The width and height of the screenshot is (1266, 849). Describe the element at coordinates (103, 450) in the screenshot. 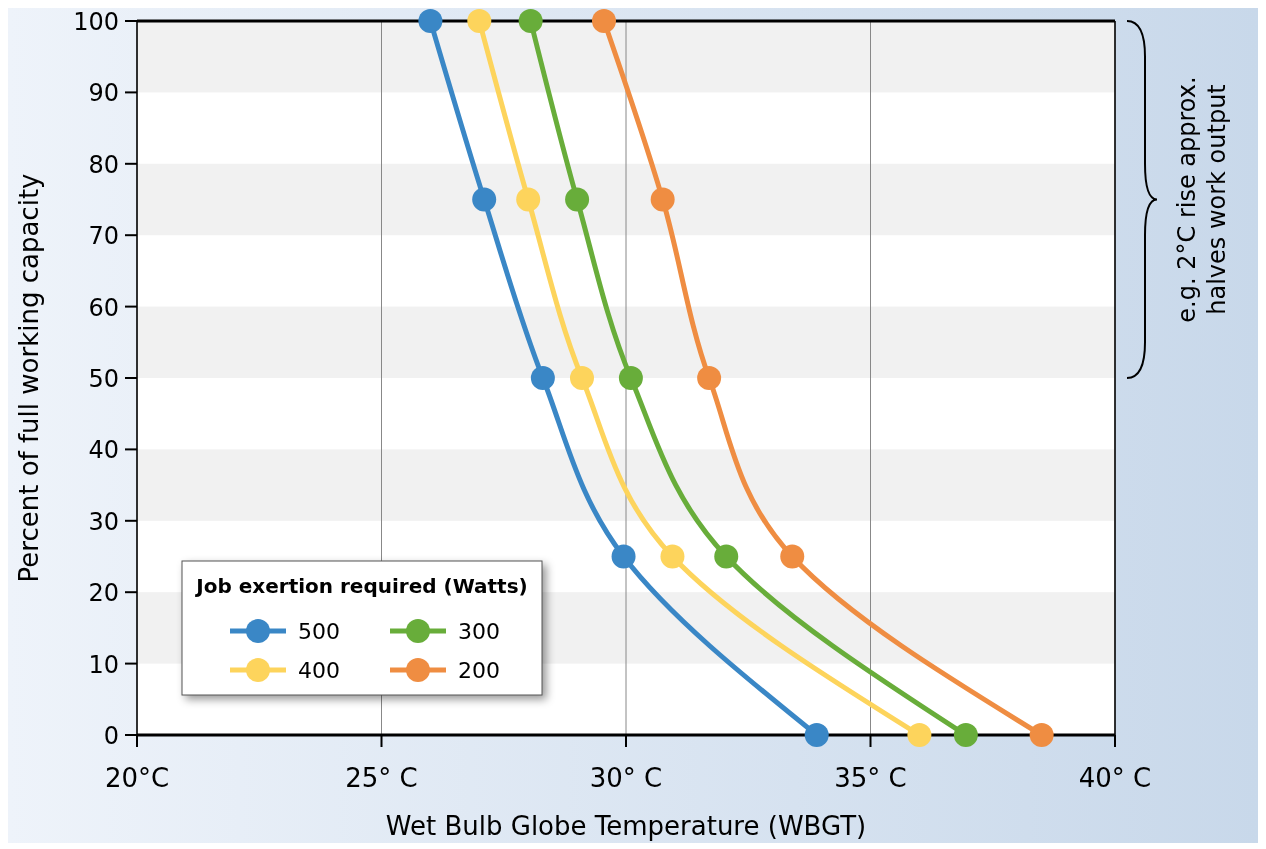

I see `y-tick-label: 40` at that location.